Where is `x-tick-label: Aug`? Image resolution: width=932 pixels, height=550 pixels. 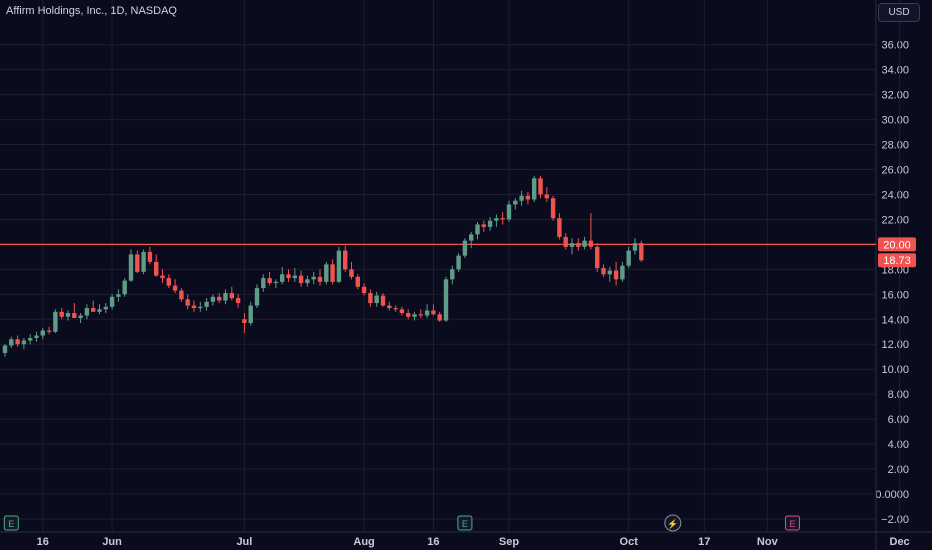 x-tick-label: Aug is located at coordinates (363, 542).